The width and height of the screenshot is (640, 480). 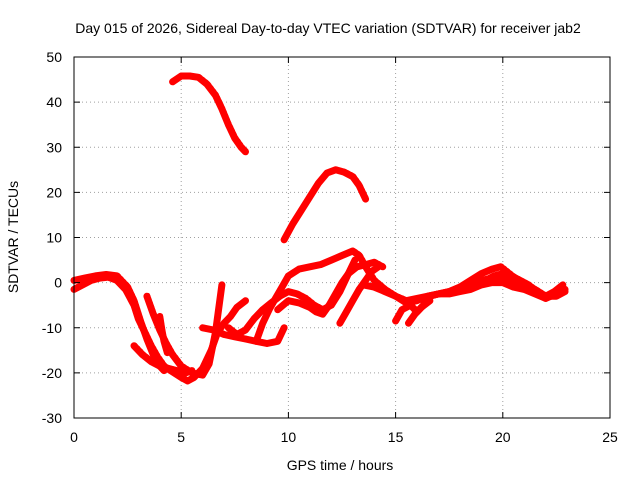 What do you see at coordinates (503, 437) in the screenshot?
I see `x-tick-label: 20` at bounding box center [503, 437].